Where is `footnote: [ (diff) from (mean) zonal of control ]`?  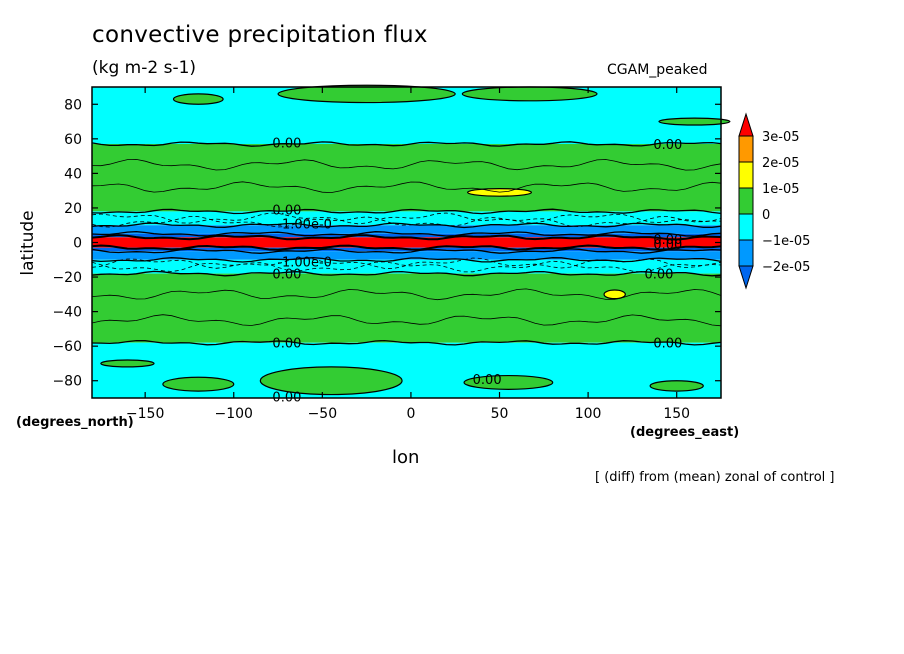
footnote: [ (diff) from (mean) zonal of control ] is located at coordinates (715, 477).